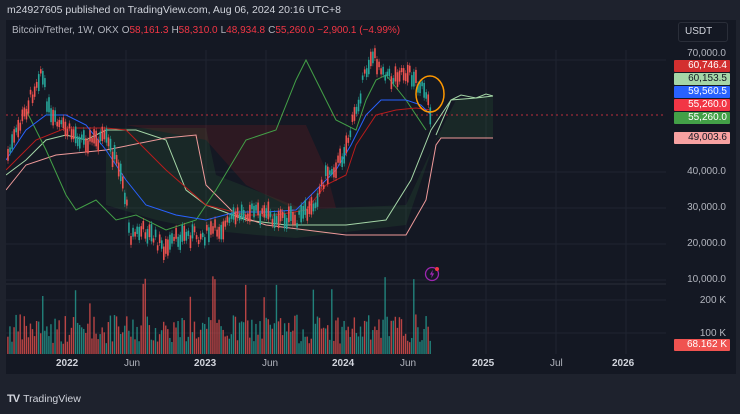 This screenshot has width=740, height=414. What do you see at coordinates (219, 315) in the screenshot?
I see `volume-series` at bounding box center [219, 315].